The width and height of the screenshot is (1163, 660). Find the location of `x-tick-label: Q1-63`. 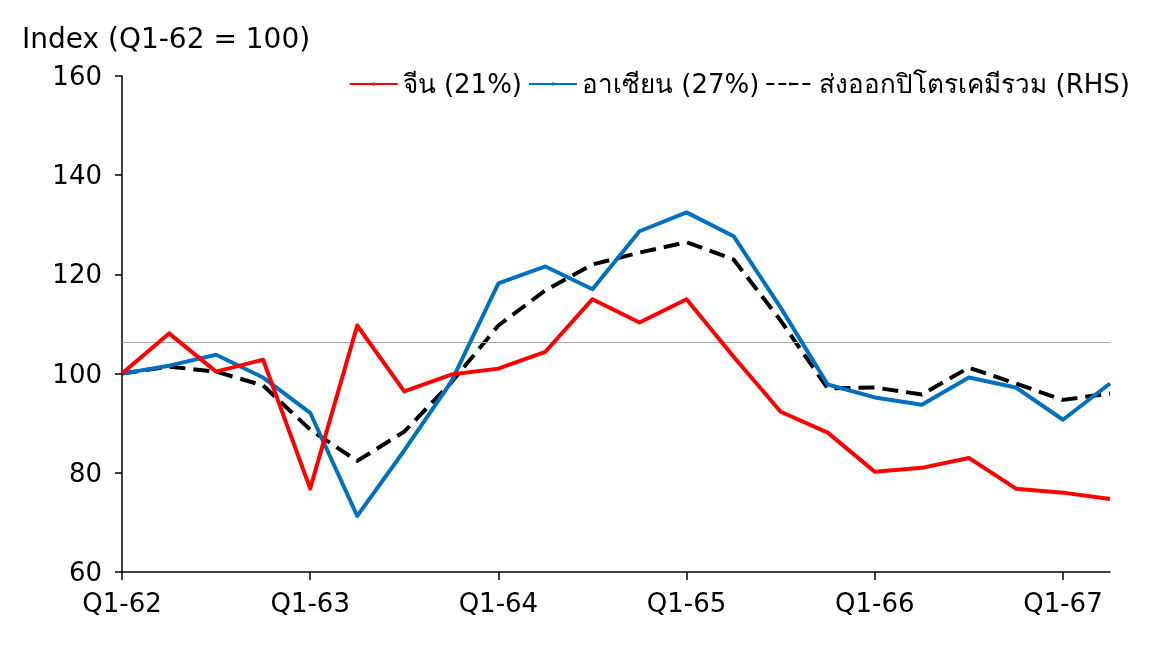

x-tick-label: Q1-63 is located at coordinates (310, 603).